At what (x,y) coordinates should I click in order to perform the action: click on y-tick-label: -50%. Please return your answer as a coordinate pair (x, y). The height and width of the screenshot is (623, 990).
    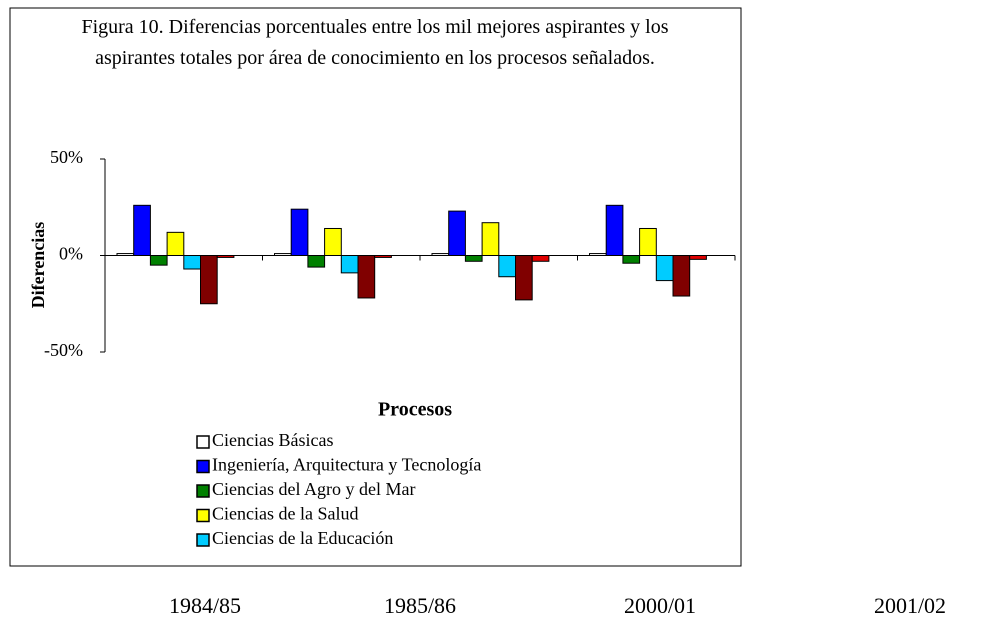
    Looking at the image, I should click on (63, 350).